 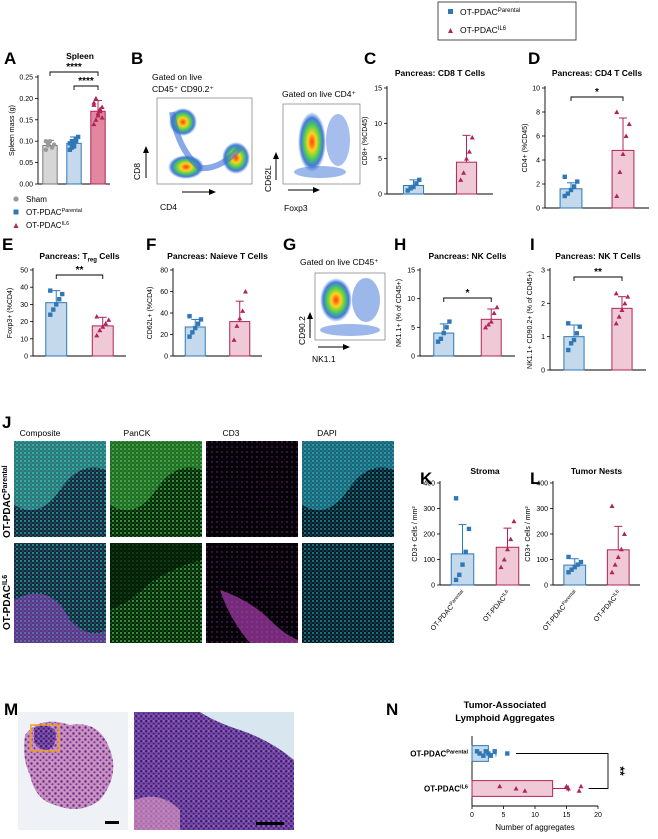 What do you see at coordinates (177, 77) in the screenshot?
I see `flow-b1-gate-line1: Gated on live` at bounding box center [177, 77].